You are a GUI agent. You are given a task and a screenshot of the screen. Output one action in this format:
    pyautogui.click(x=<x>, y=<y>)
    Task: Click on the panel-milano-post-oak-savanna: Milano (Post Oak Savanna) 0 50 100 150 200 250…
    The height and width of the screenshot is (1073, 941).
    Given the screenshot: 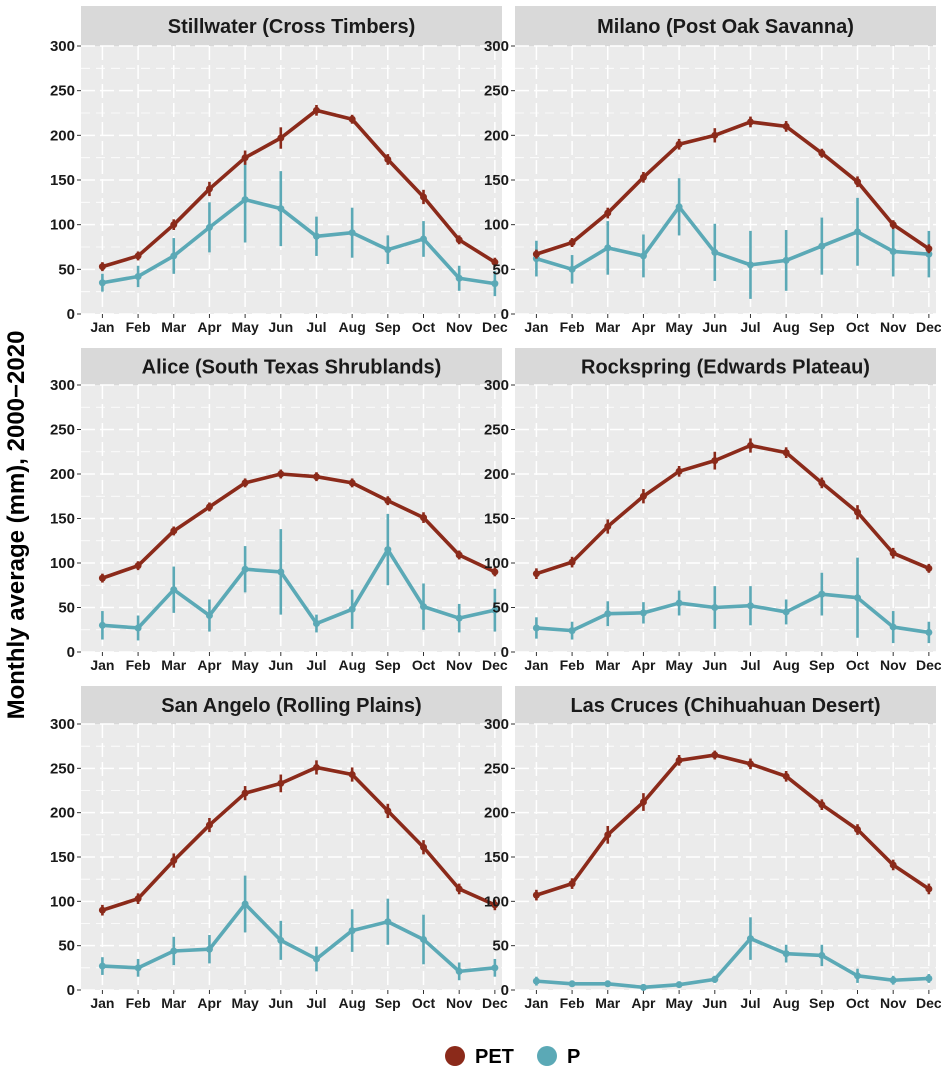 What is the action you would take?
    pyautogui.click(x=712, y=170)
    